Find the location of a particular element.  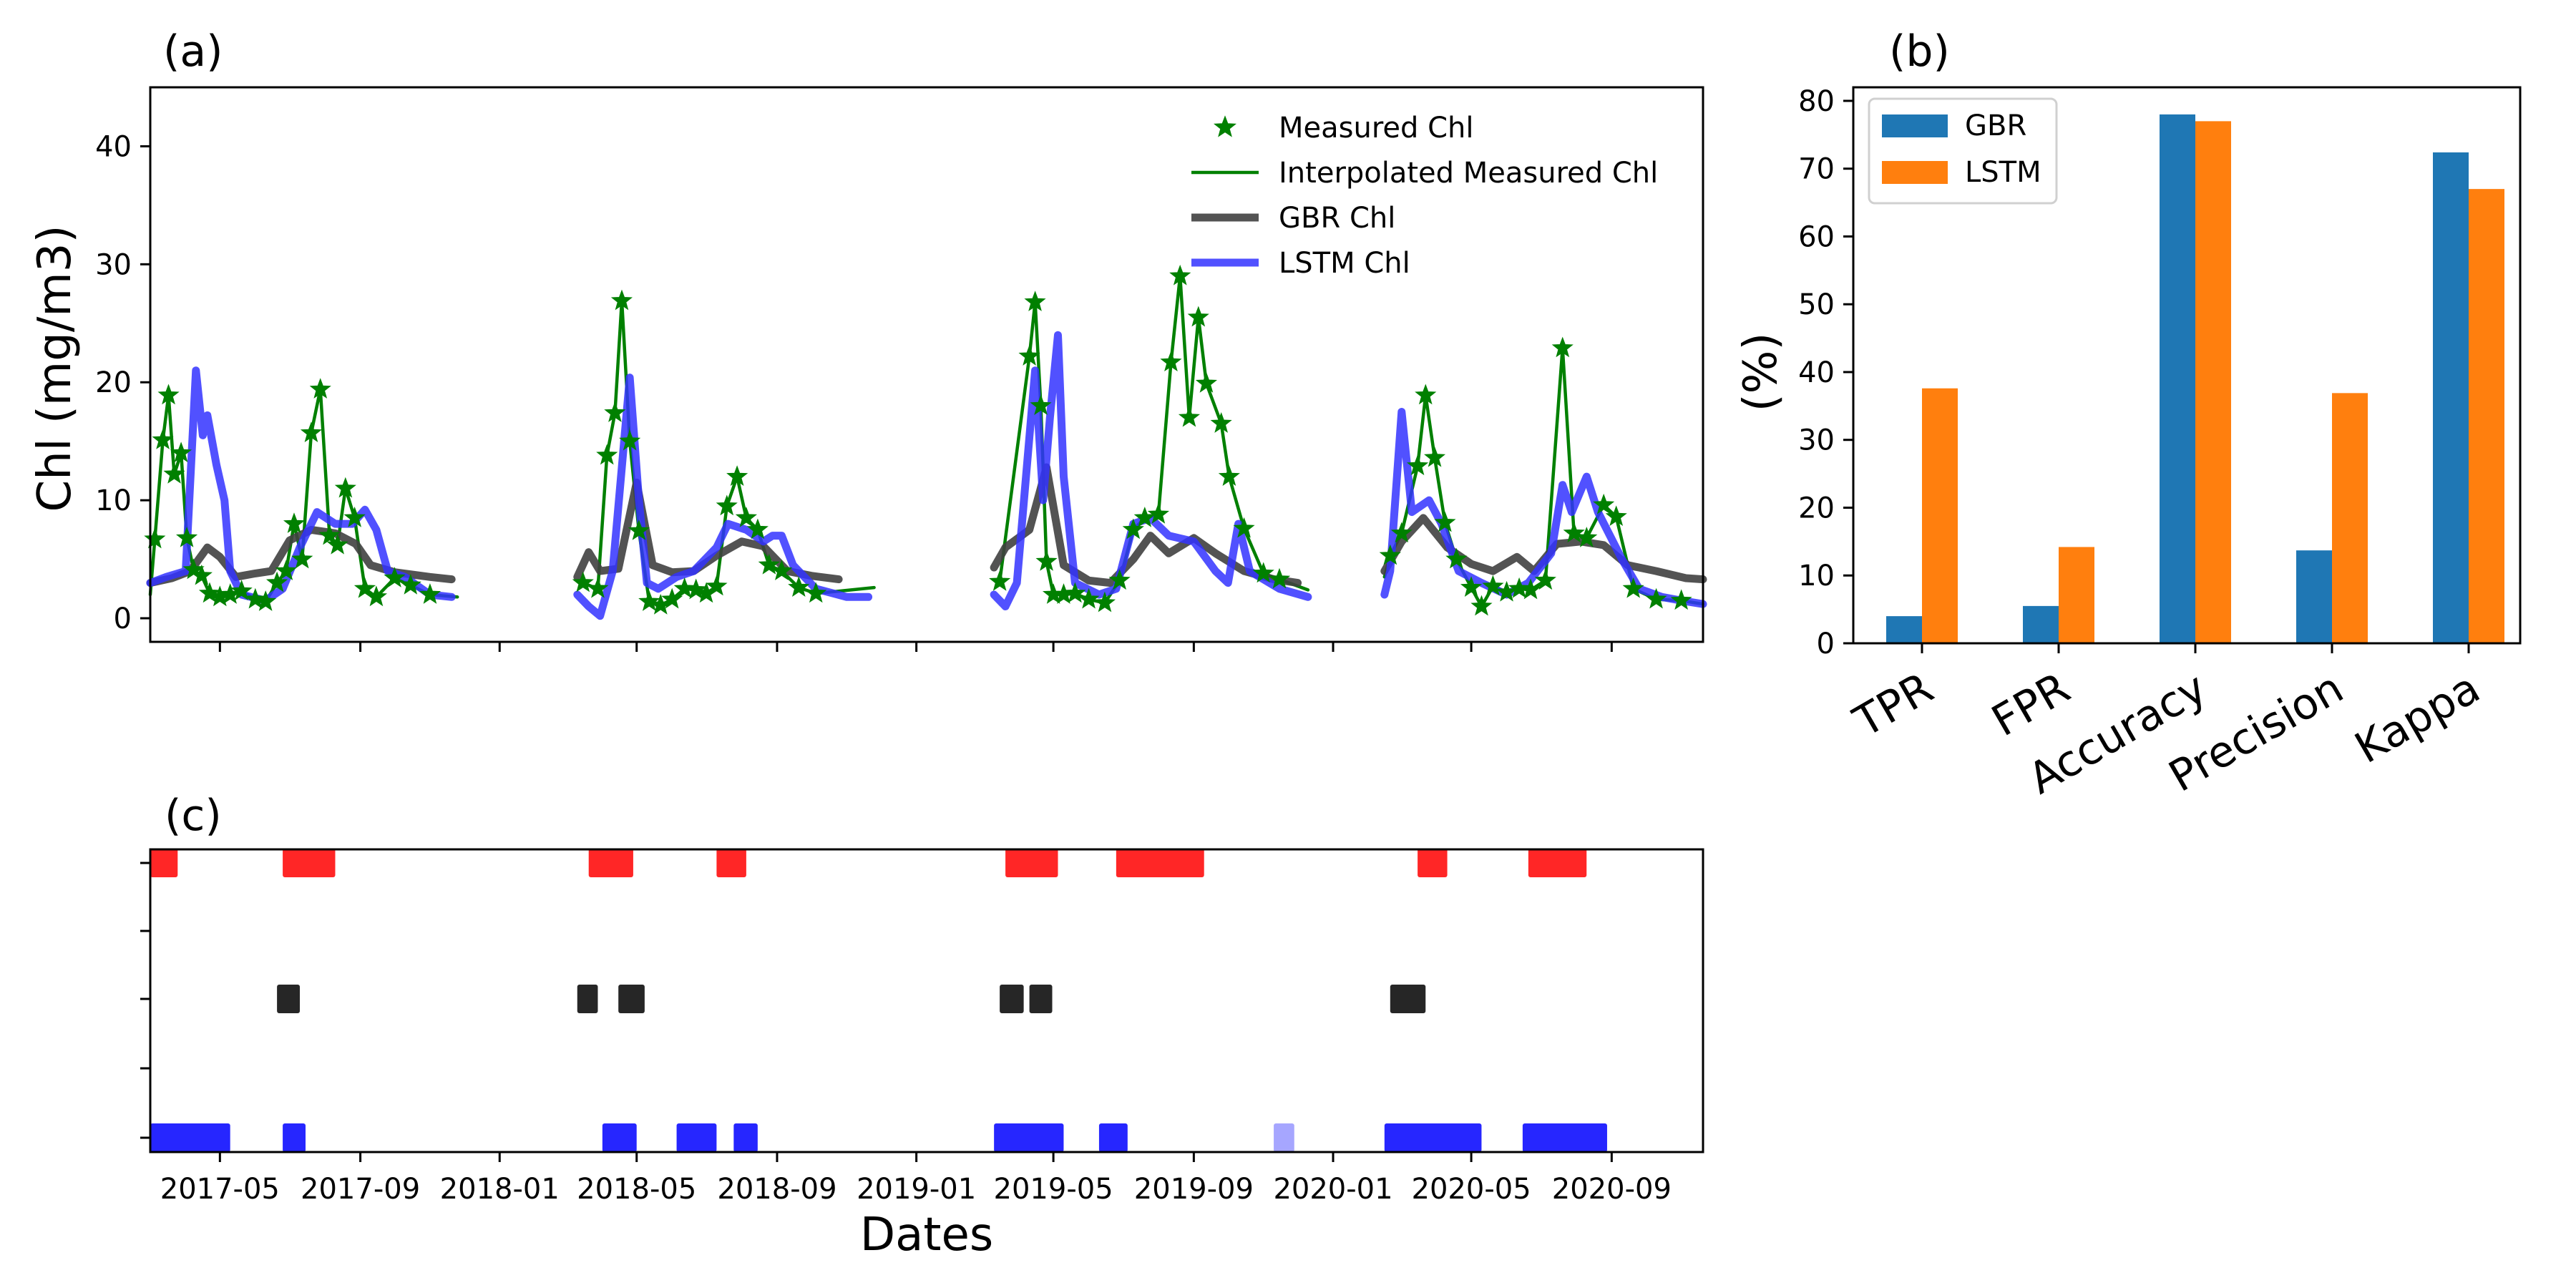

legend-gbr-chl-label: GBR Chl is located at coordinates (1337, 218).